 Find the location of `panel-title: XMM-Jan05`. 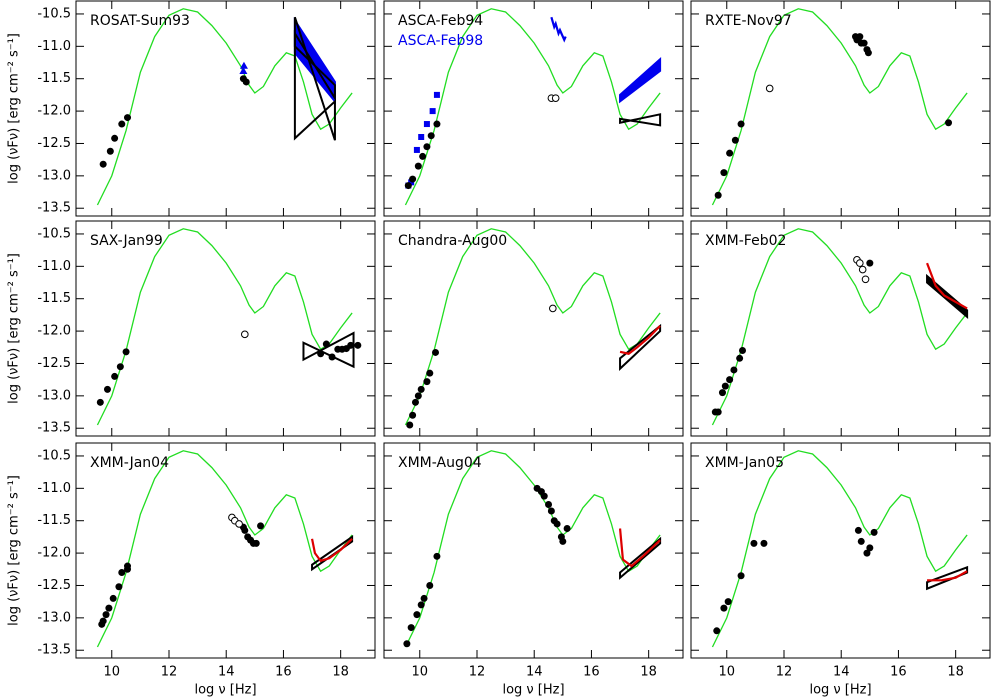

panel-title: XMM-Jan05 is located at coordinates (744, 463).